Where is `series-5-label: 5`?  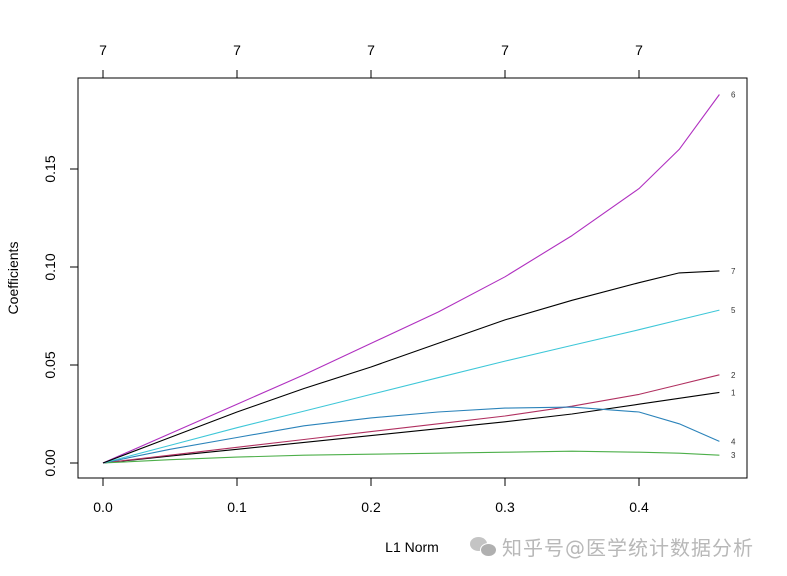
series-5-label: 5 is located at coordinates (733, 310).